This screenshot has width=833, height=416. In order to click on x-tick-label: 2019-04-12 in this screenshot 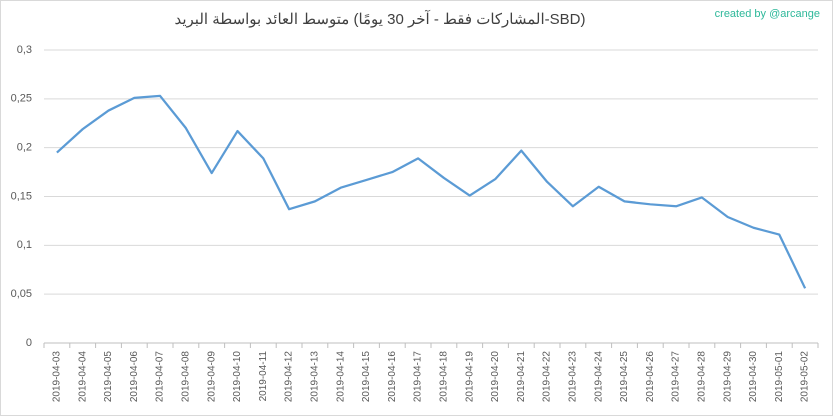, I will do `click(289, 377)`.